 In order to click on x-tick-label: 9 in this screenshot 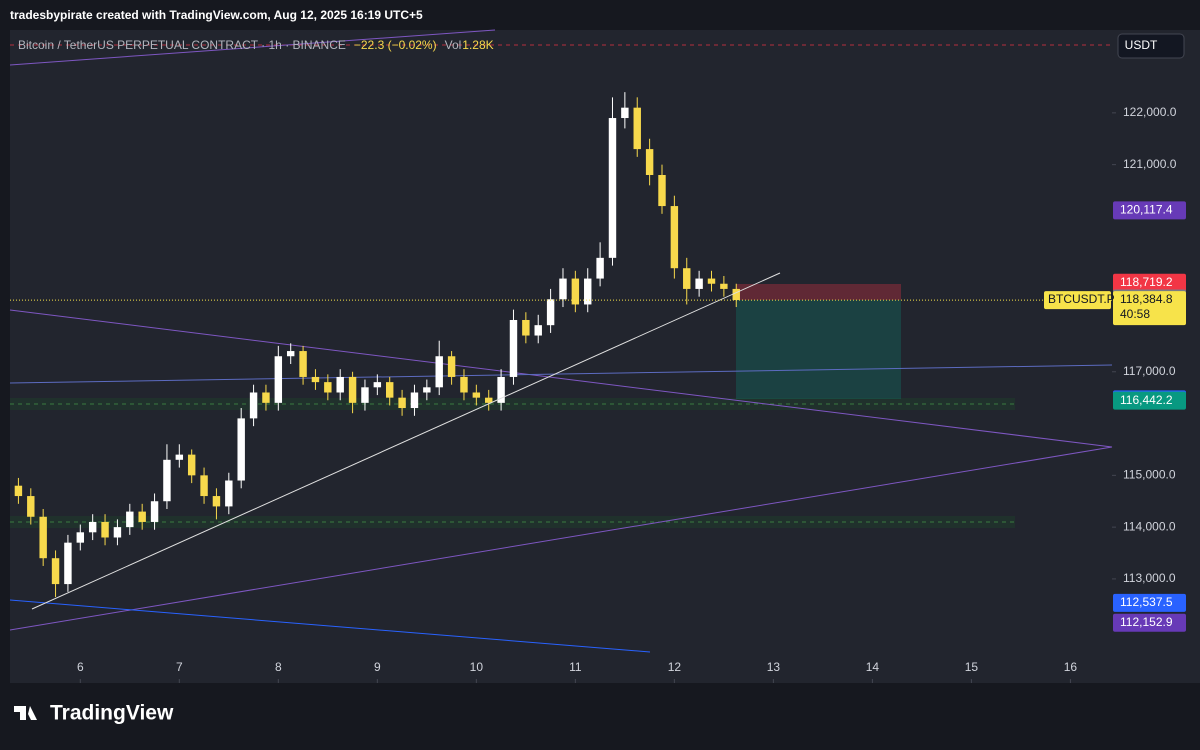, I will do `click(377, 667)`.